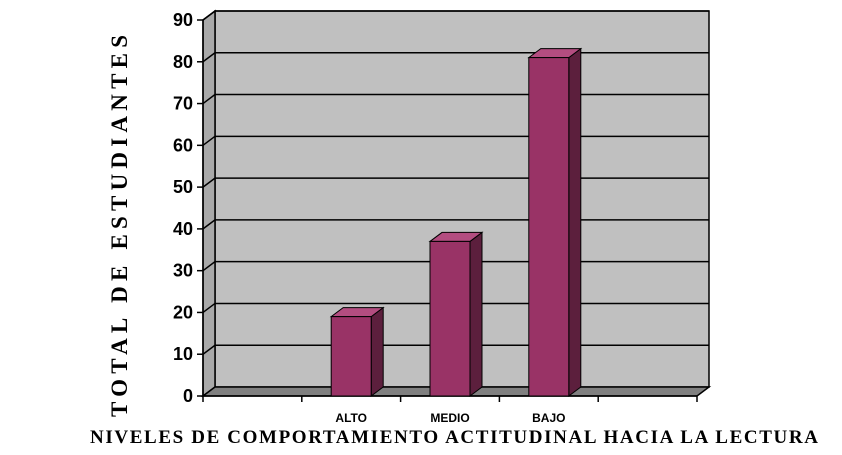 This screenshot has width=842, height=455. What do you see at coordinates (183, 312) in the screenshot?
I see `y-tick-label: 20` at bounding box center [183, 312].